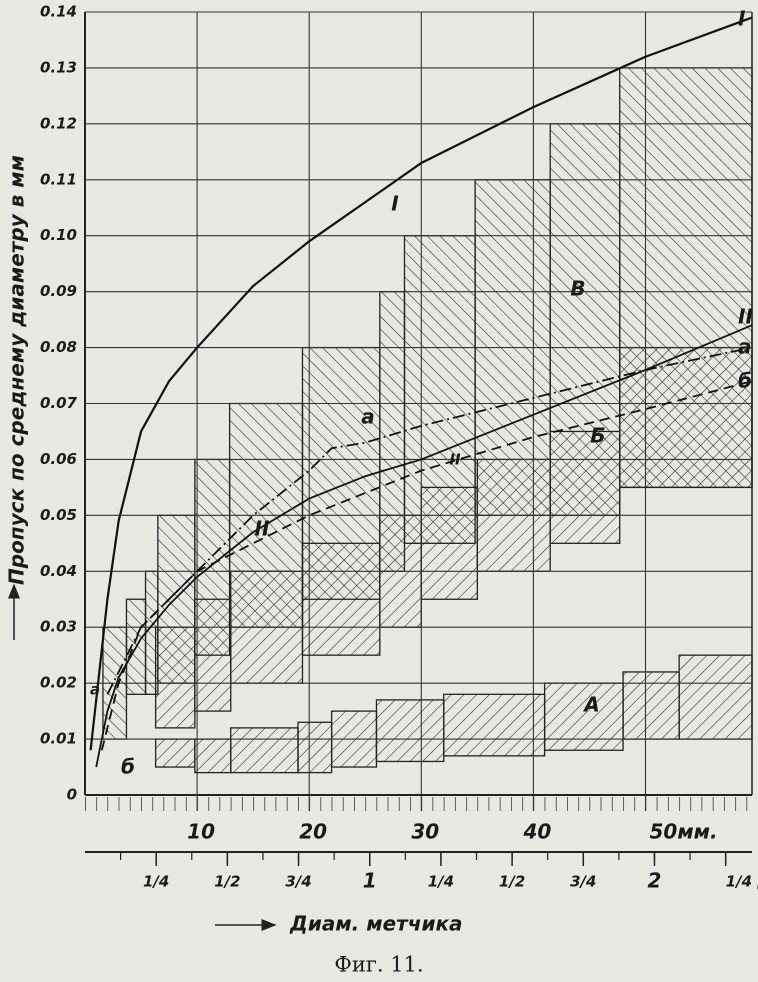 Image resolution: width=758 pixels, height=982 pixels. What do you see at coordinates (58, 67) in the screenshot?
I see `y-tick-label: 0.13` at bounding box center [58, 67].